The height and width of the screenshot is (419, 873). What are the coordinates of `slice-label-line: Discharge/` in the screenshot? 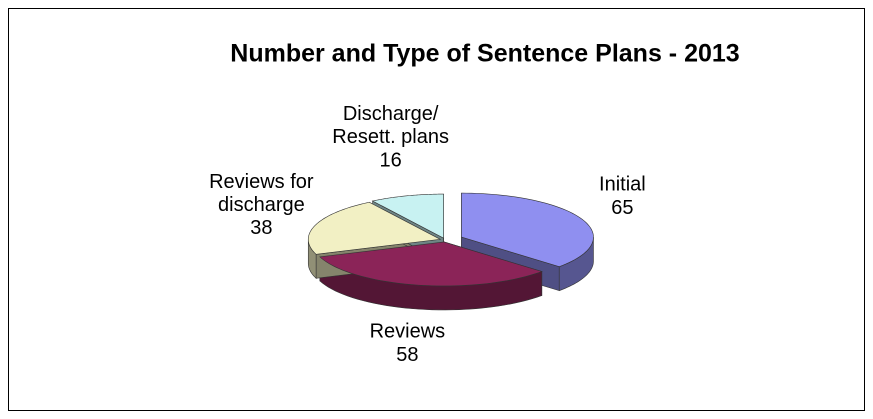 It's located at (391, 115).